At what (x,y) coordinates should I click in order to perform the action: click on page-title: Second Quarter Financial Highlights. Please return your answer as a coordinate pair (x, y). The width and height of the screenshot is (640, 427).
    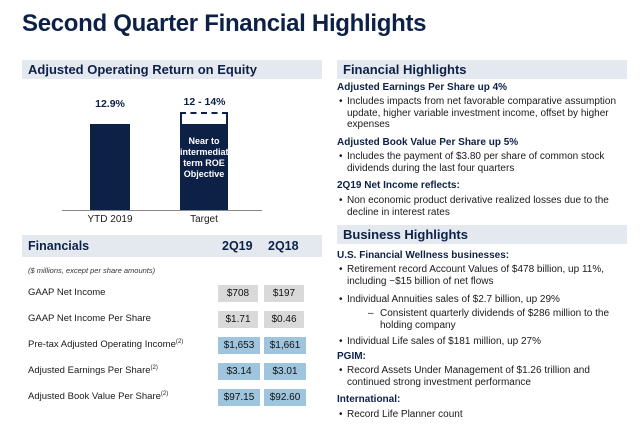
    Looking at the image, I should click on (224, 23).